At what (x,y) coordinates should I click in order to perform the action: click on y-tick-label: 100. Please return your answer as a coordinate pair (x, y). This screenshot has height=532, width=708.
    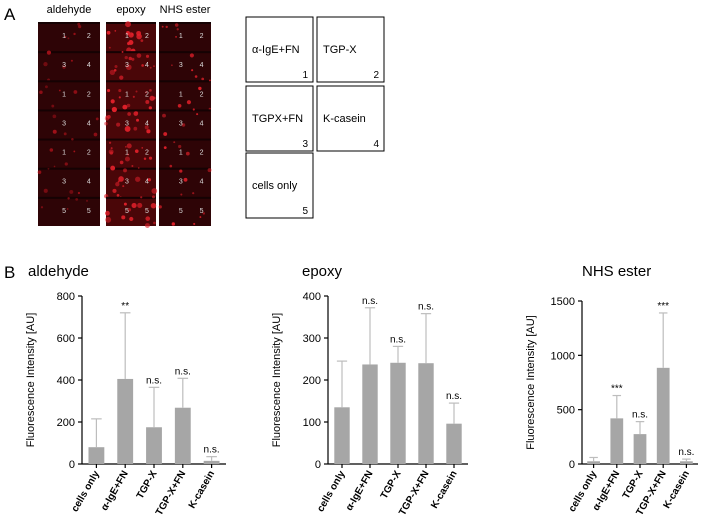
    Looking at the image, I should click on (312, 423).